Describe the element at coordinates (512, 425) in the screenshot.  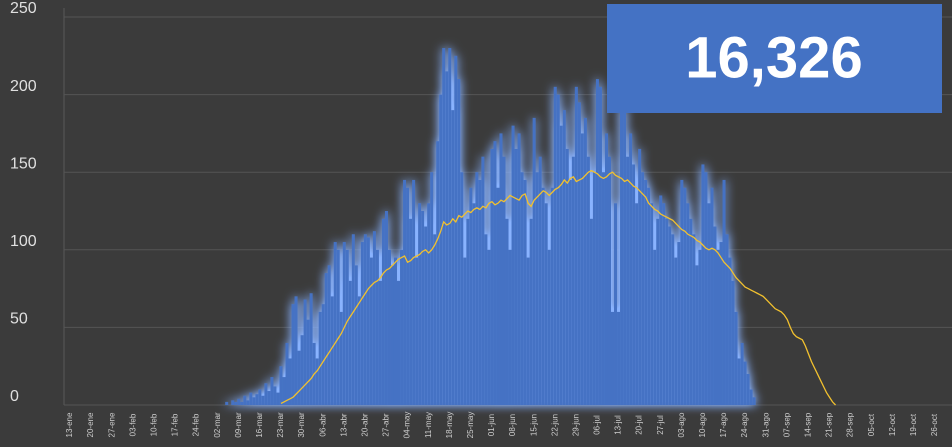
I see `x-tick-label: 08-jun` at that location.